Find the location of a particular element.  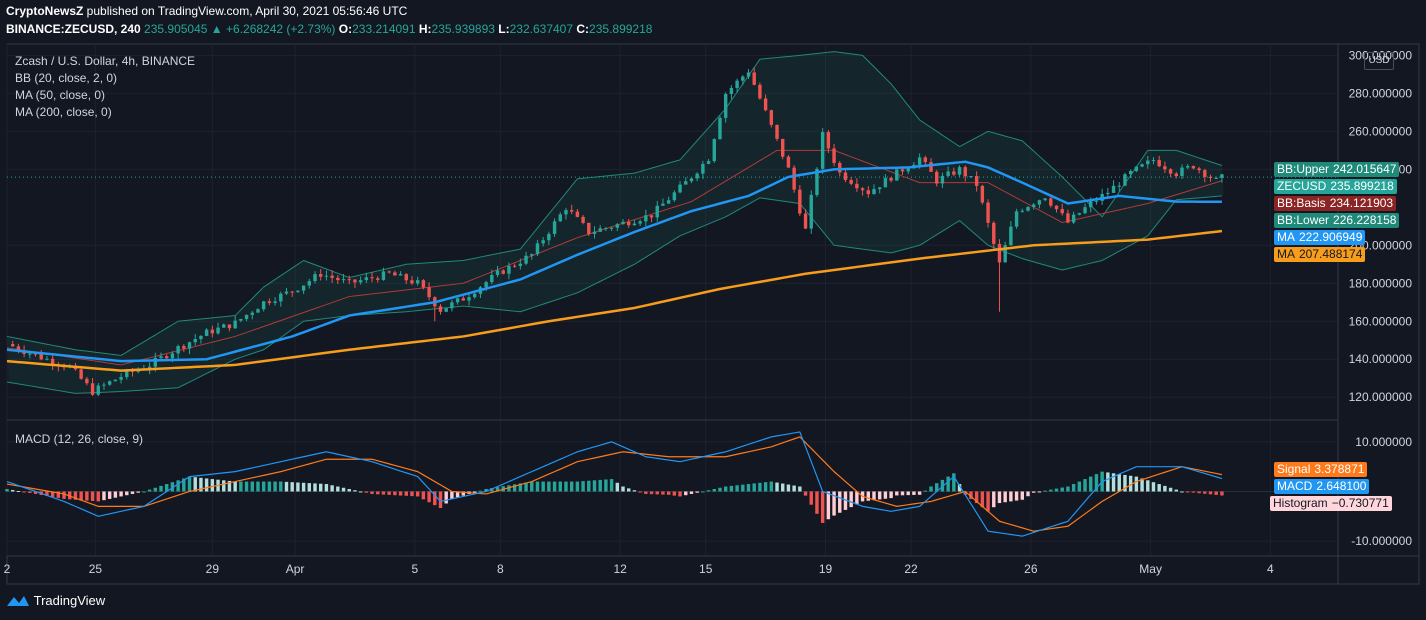

low-value: 232.637407 is located at coordinates (541, 29).